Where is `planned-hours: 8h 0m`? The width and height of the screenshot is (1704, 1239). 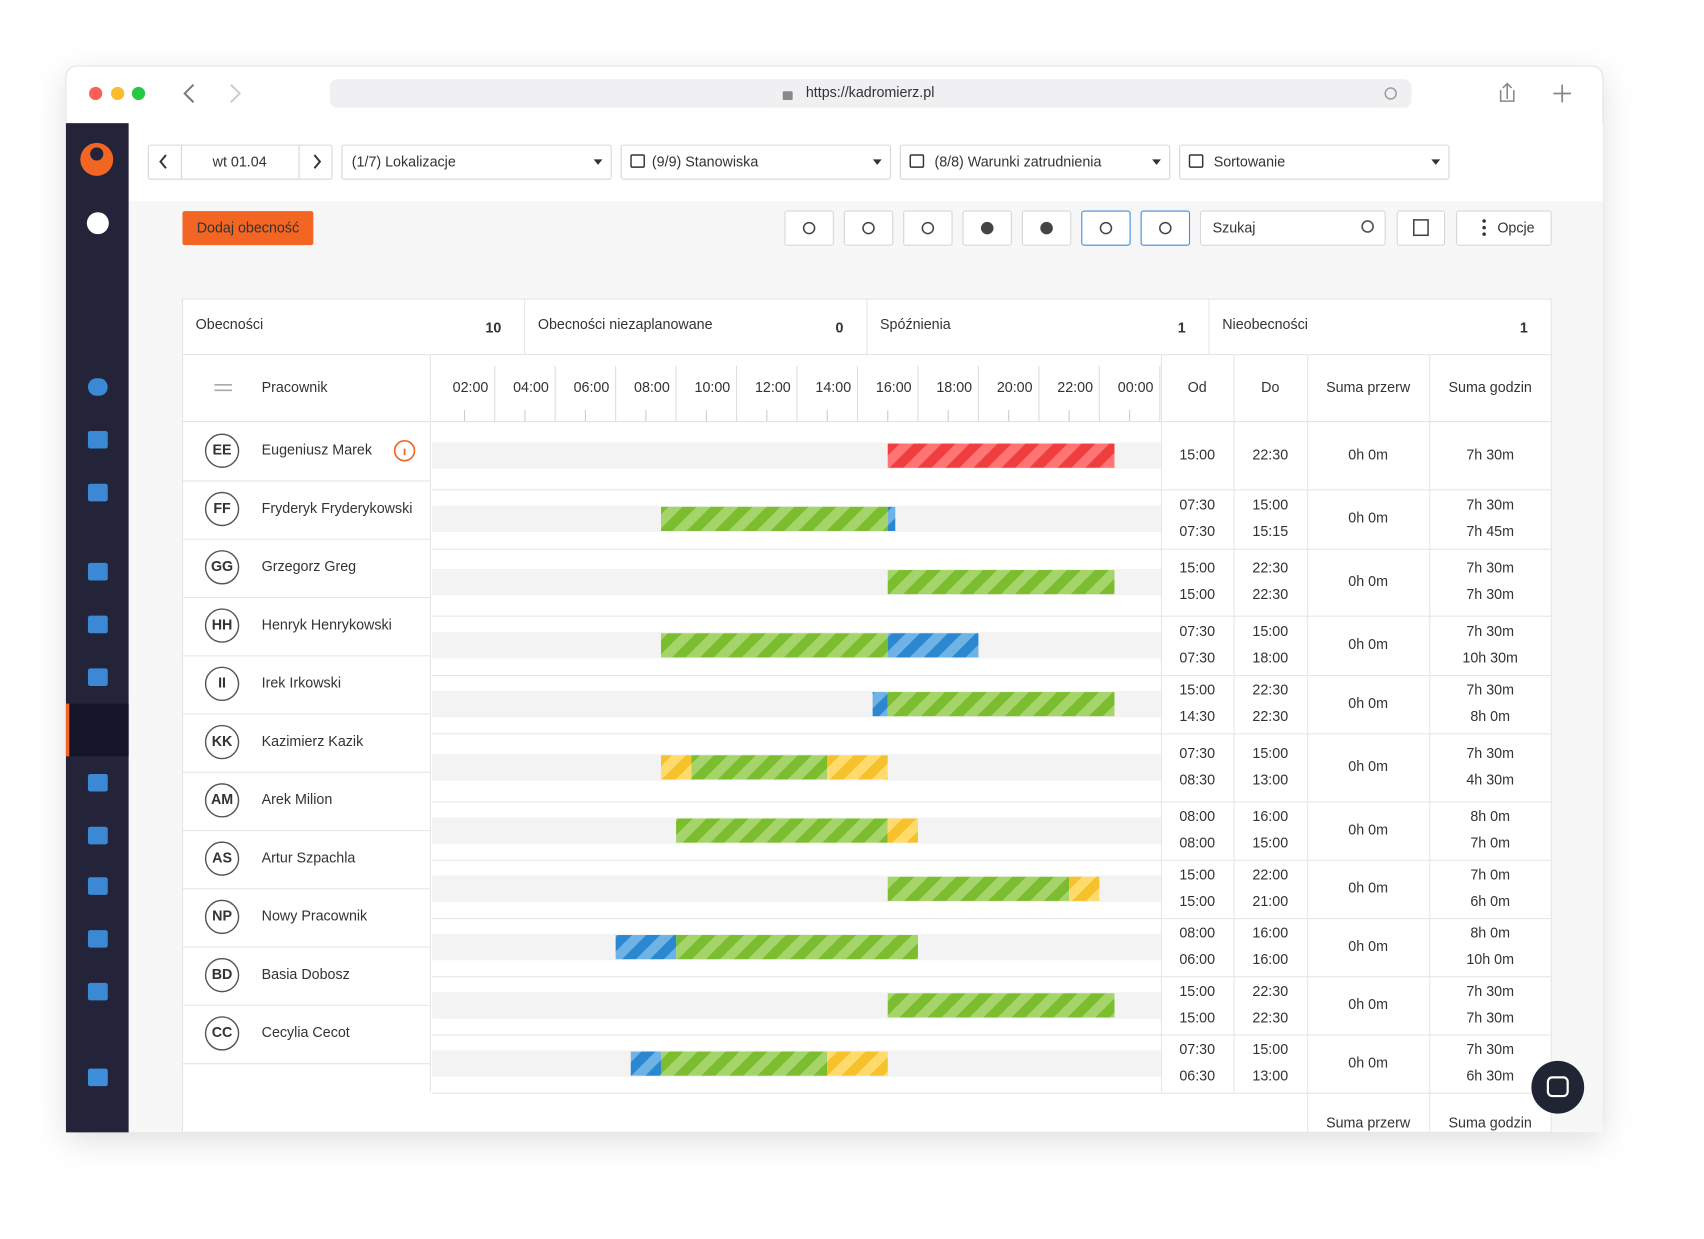
planned-hours: 8h 0m is located at coordinates (1490, 817).